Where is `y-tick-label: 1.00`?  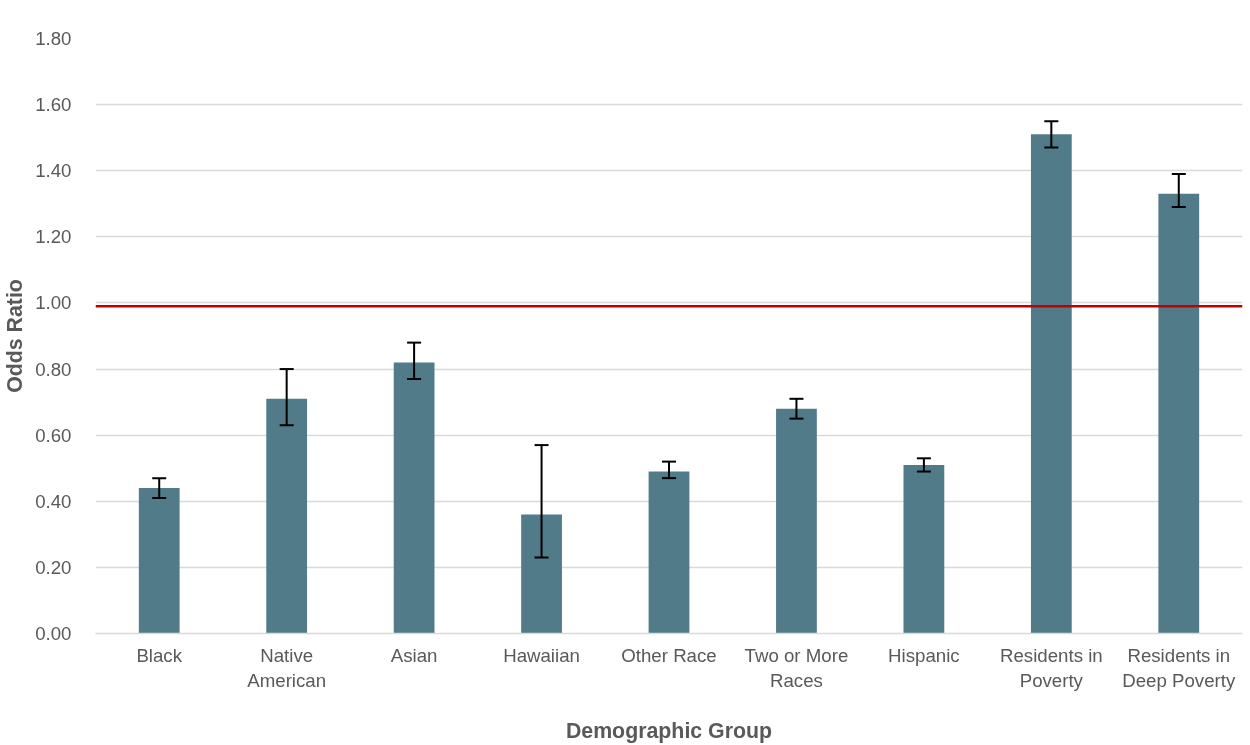
y-tick-label: 1.00 is located at coordinates (53, 303).